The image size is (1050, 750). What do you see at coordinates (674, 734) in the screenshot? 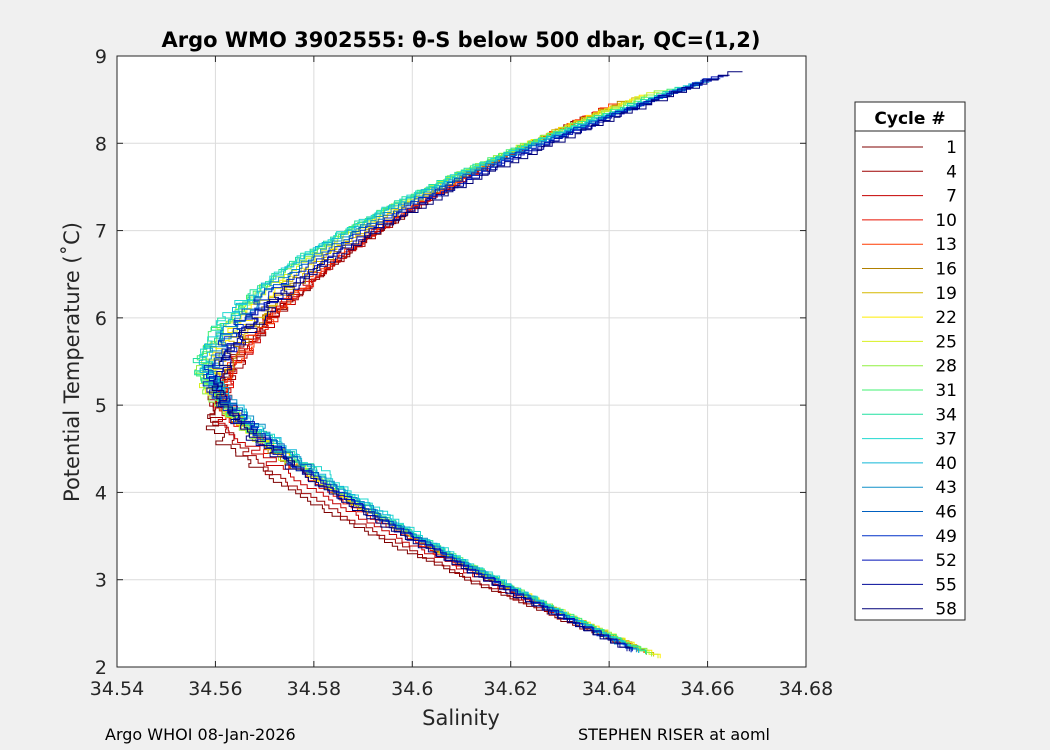
I see `footer-right-credit: STEPHEN RISER at aoml` at bounding box center [674, 734].